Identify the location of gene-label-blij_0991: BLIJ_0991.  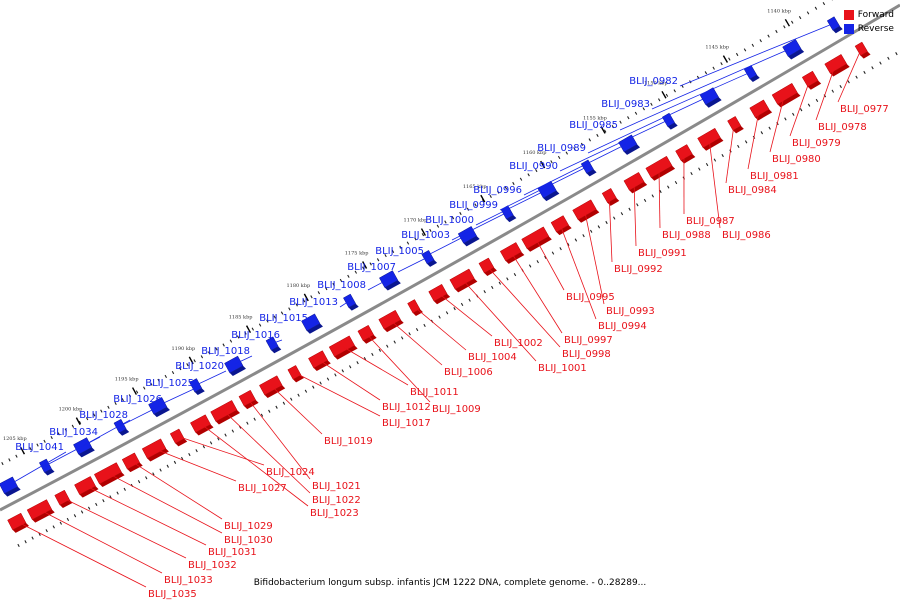
(662, 253).